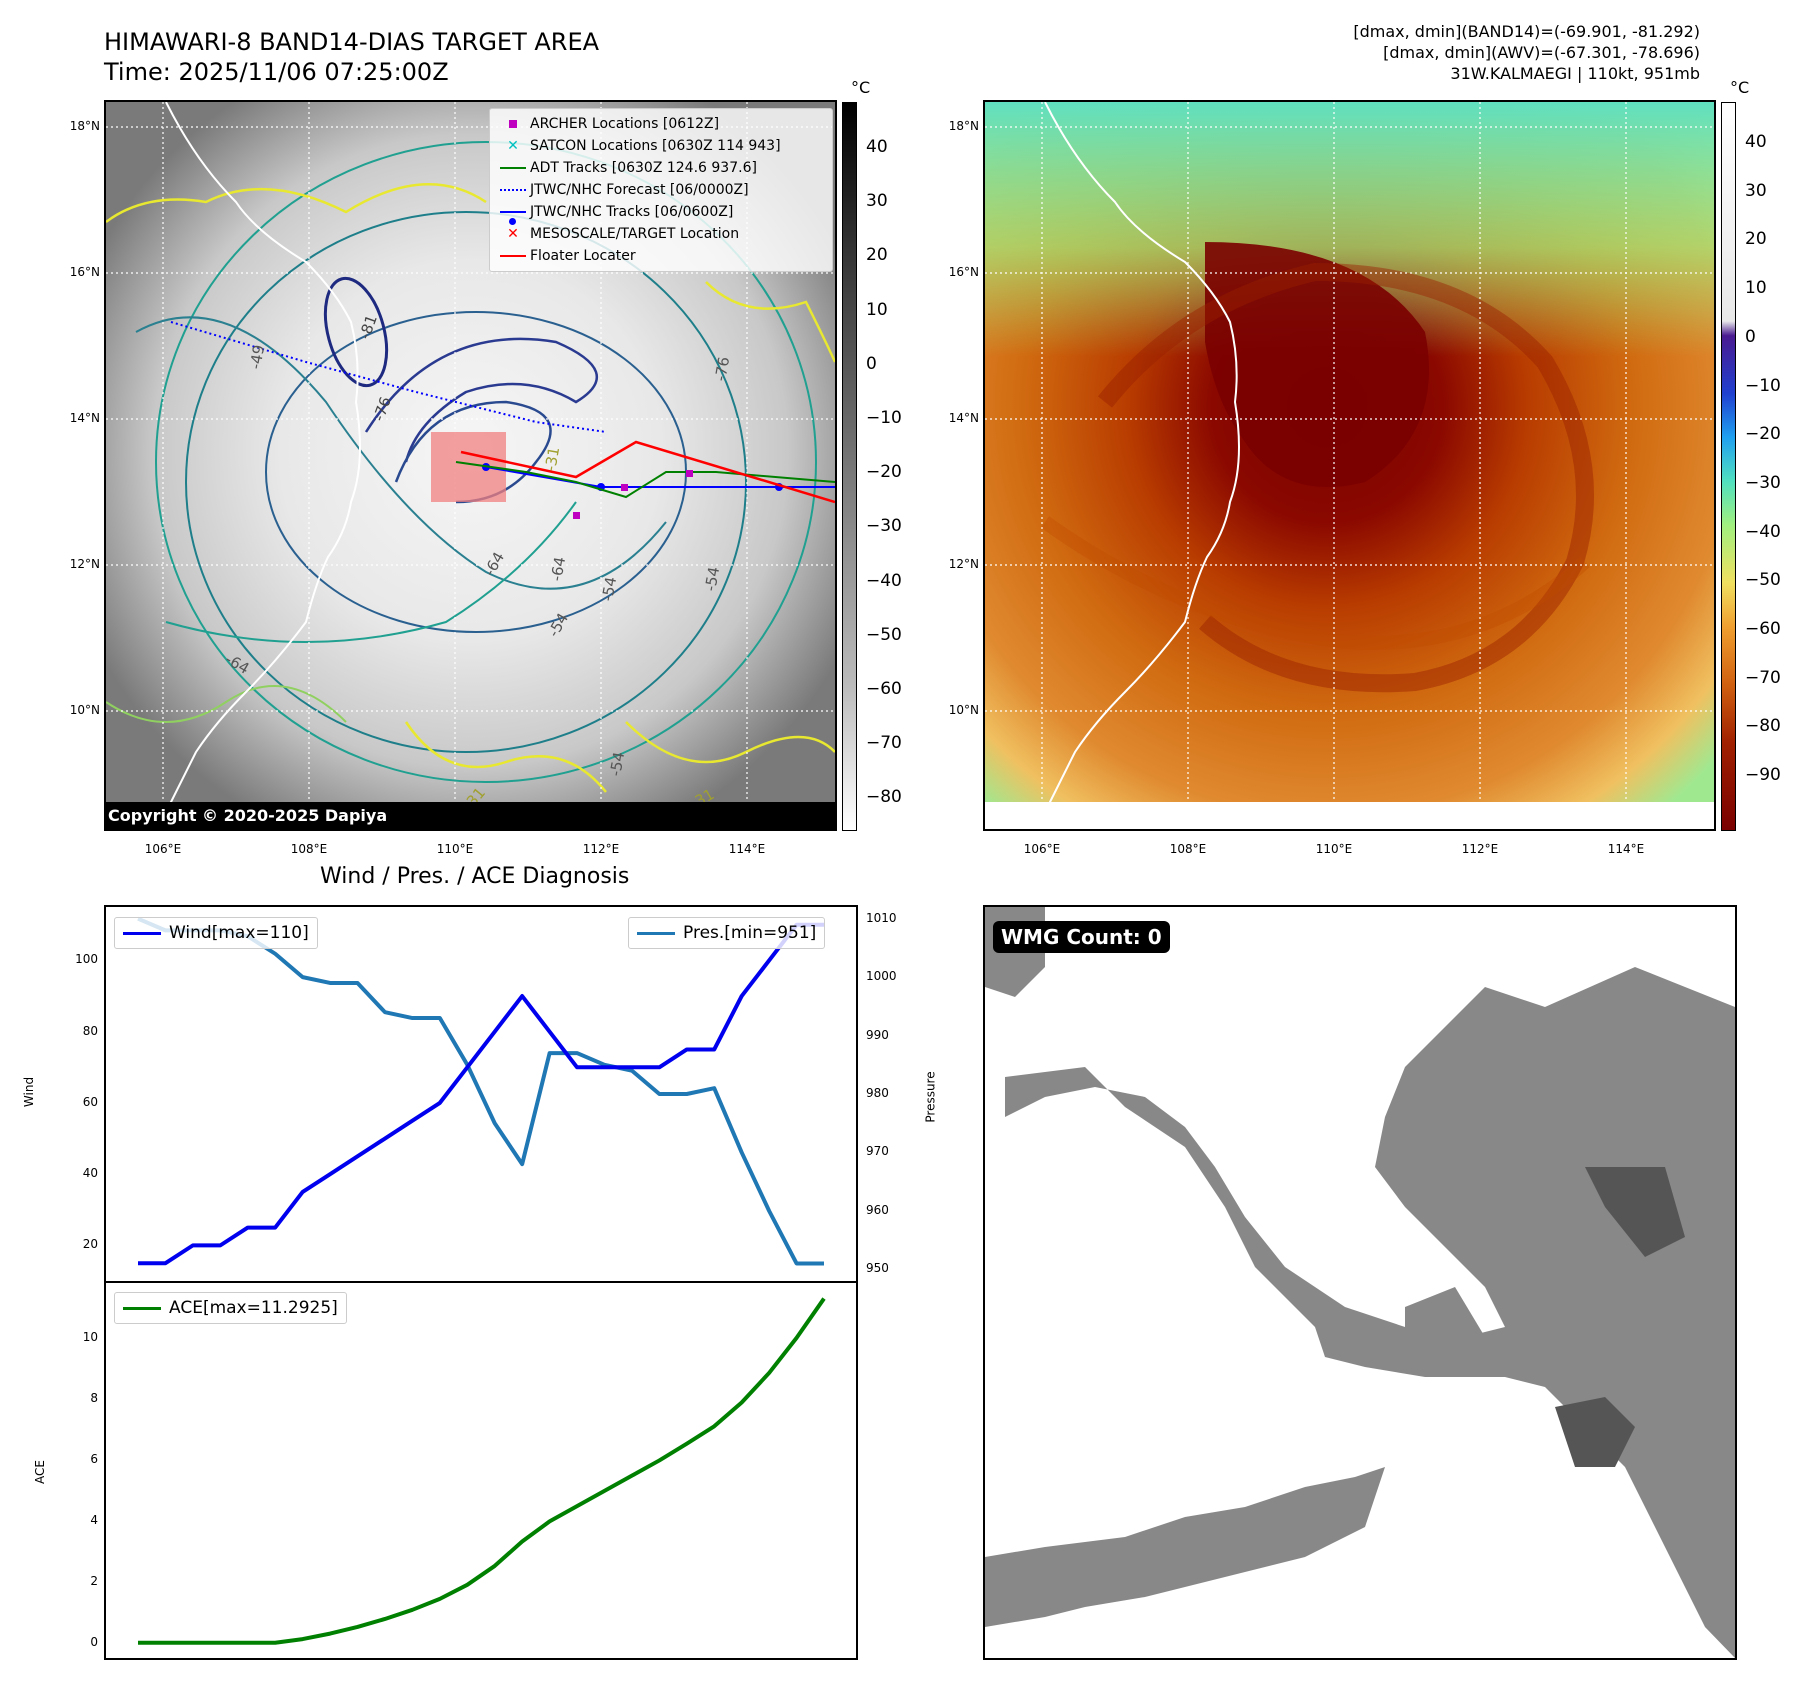 The width and height of the screenshot is (1797, 1690). Describe the element at coordinates (849, 466) in the screenshot. I see `gray-colorbar` at that location.